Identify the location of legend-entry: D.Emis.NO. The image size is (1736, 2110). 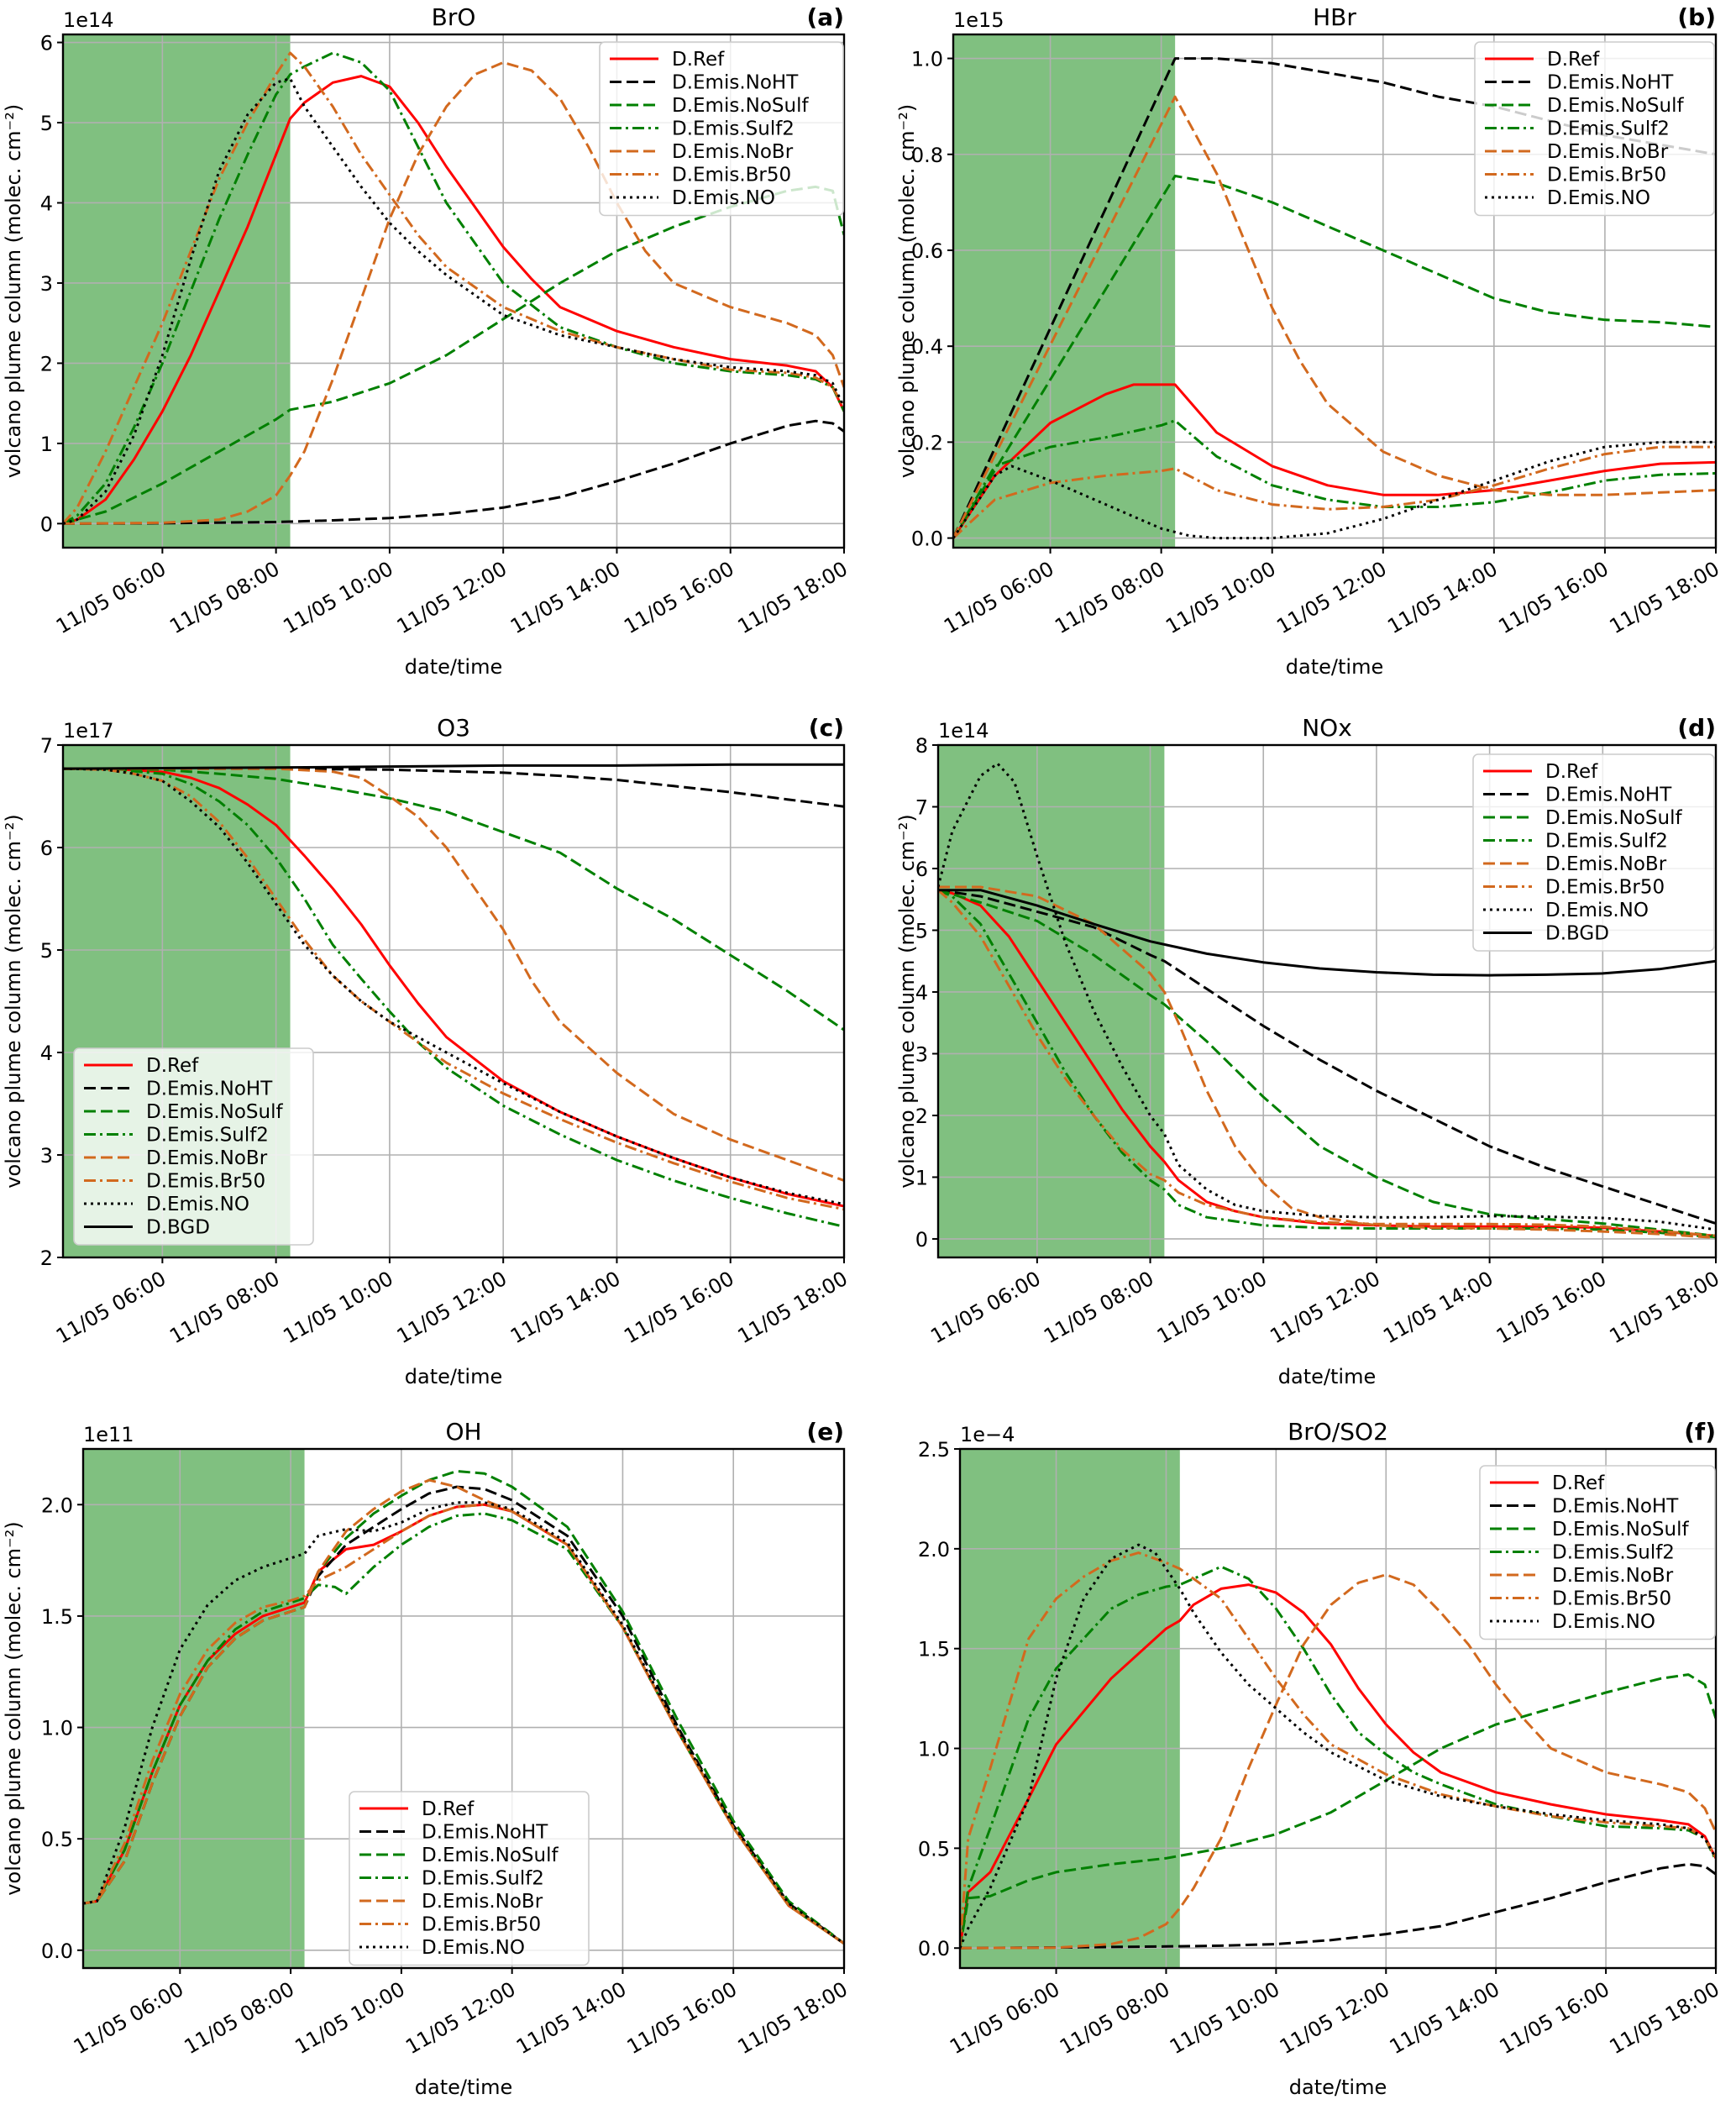
(1598, 198).